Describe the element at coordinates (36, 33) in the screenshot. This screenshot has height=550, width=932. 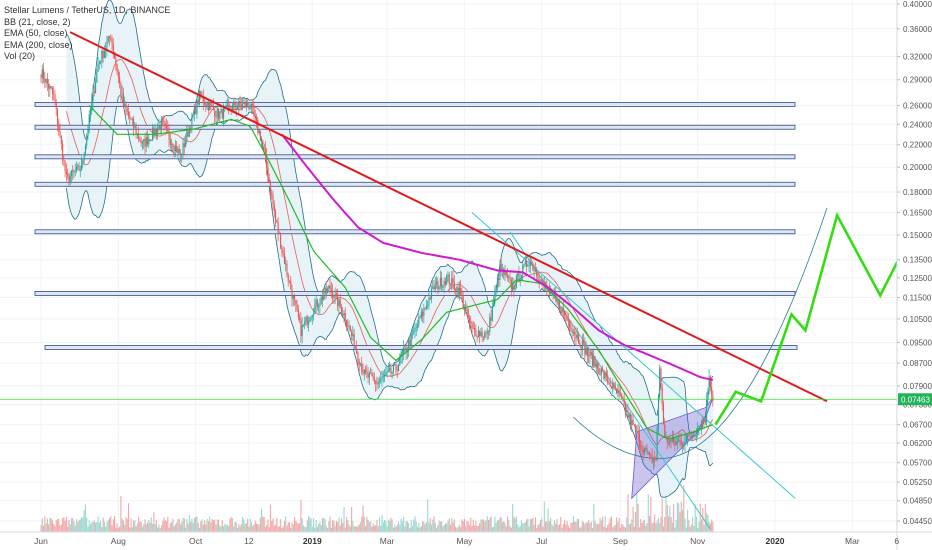
I see `legend-ema50: EMA (50, close)` at that location.